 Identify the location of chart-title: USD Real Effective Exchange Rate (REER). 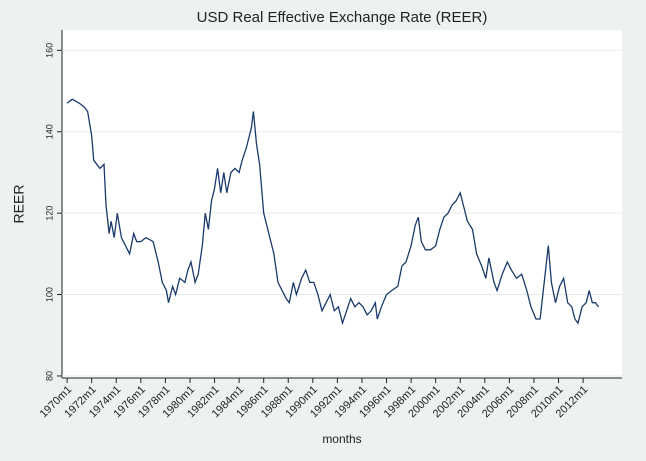
(342, 17).